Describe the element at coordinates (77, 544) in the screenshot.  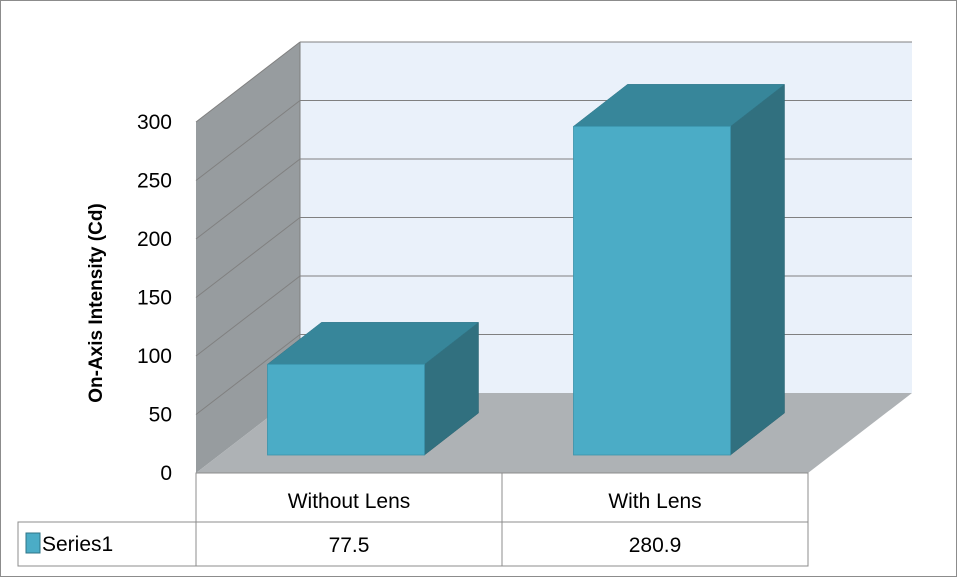
I see `legend-label: Series1` at that location.